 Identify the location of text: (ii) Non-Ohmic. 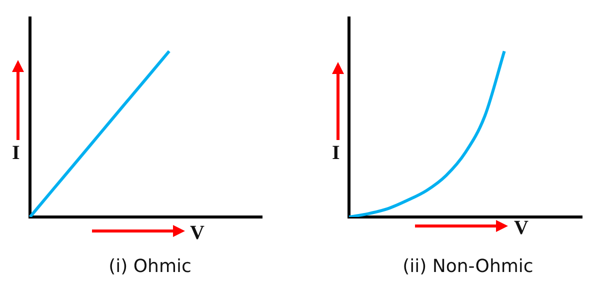
(468, 266).